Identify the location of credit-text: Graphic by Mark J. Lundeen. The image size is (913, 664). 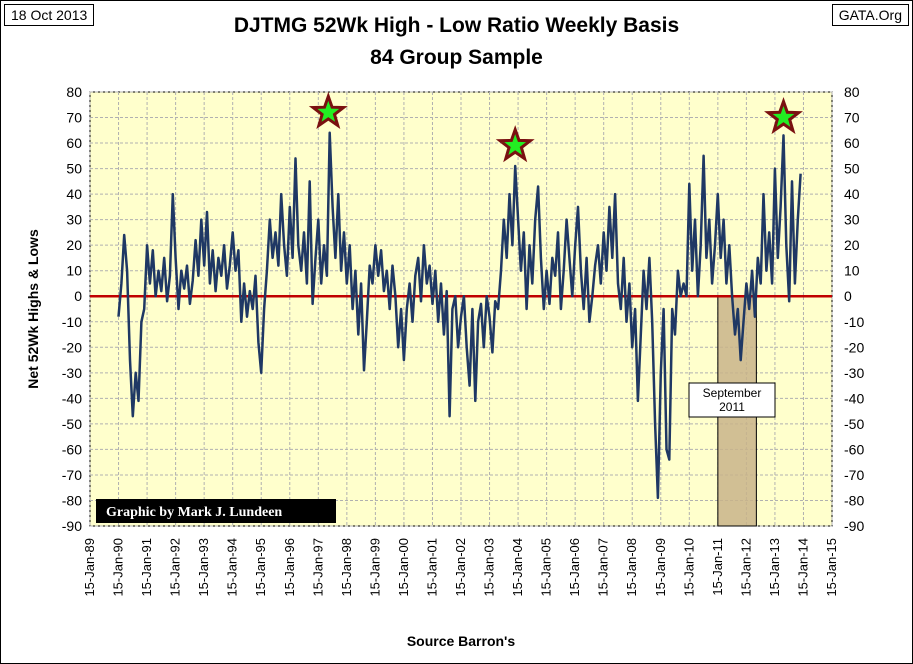
(194, 512).